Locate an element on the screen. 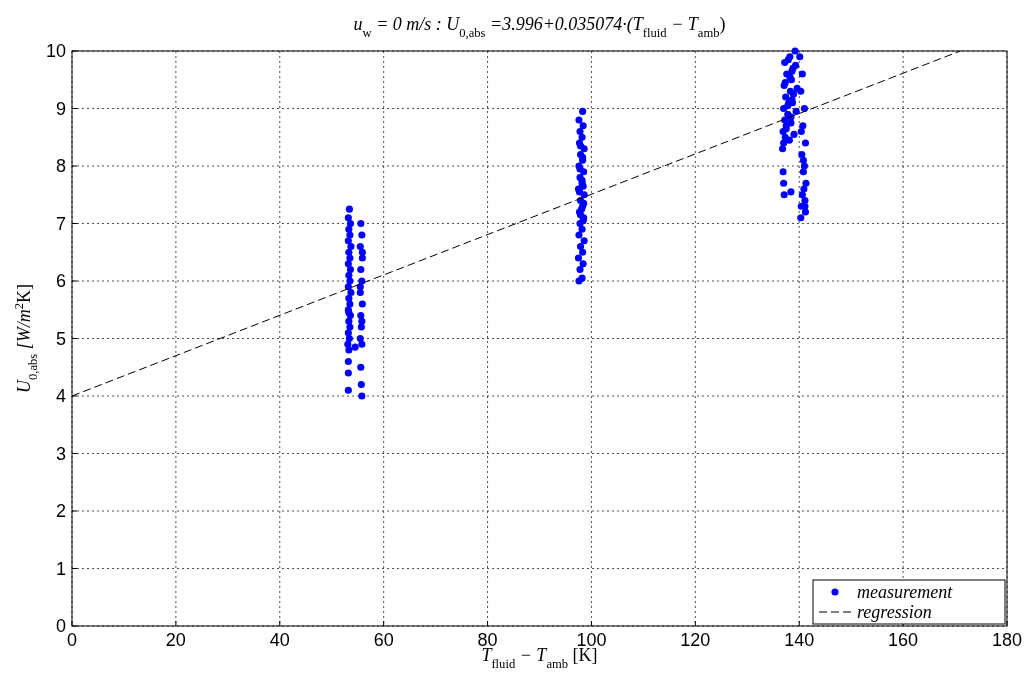  x-axis-title: T$_{fluid}$ − T$_{amb}$ [K] is located at coordinates (539, 658).